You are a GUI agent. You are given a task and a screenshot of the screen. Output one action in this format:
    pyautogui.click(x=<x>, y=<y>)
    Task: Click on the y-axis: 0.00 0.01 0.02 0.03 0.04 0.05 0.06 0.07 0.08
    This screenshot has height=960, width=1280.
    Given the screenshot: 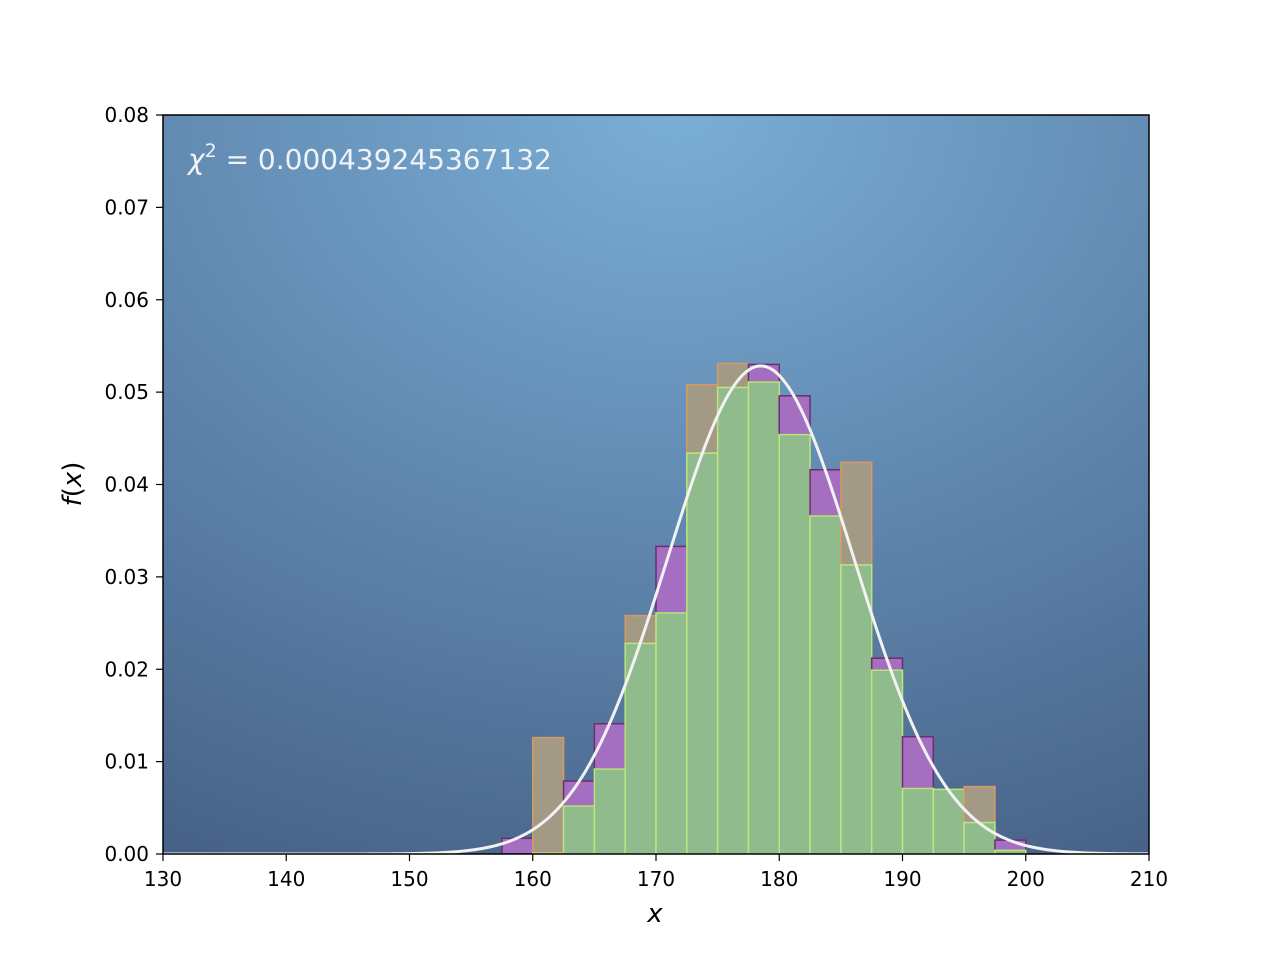 What is the action you would take?
    pyautogui.click(x=133, y=484)
    